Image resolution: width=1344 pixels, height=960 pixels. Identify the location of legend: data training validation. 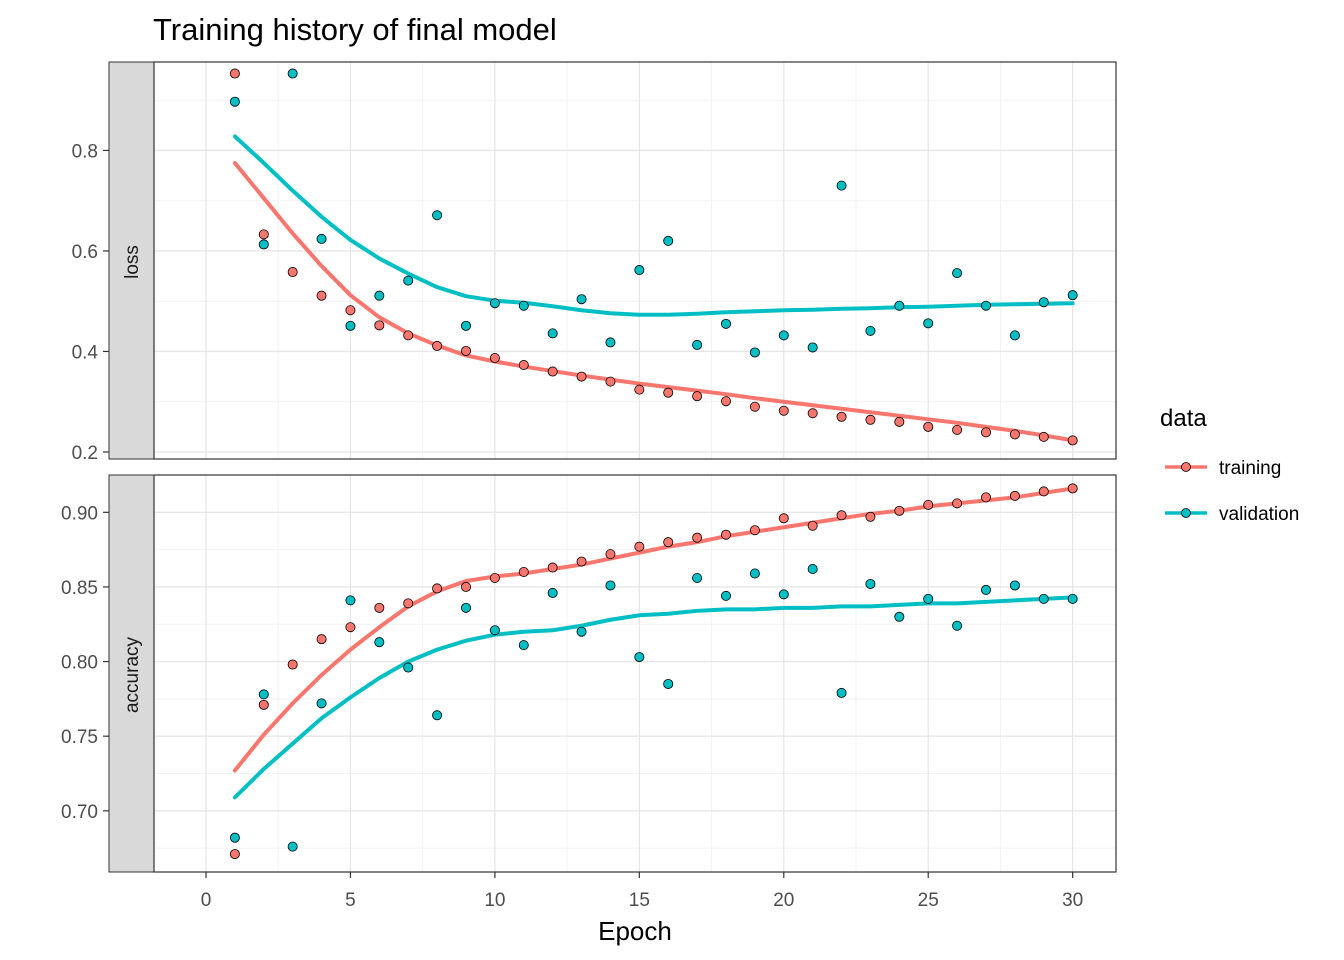
(1229, 465).